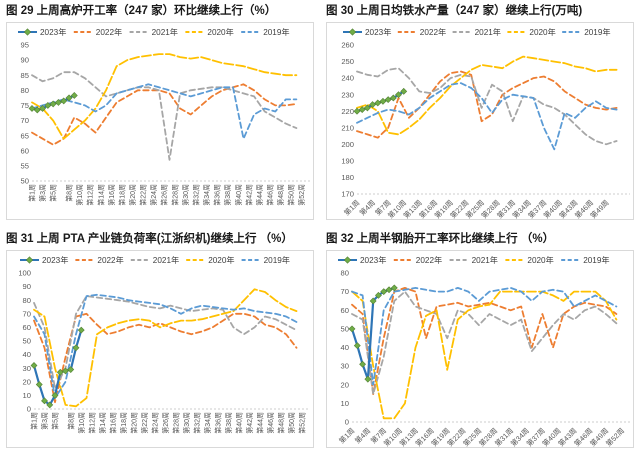 Image resolution: width=640 pixels, height=457 pixels. Describe the element at coordinates (55, 421) in the screenshot. I see `x-tick-label: 第5周` at that location.